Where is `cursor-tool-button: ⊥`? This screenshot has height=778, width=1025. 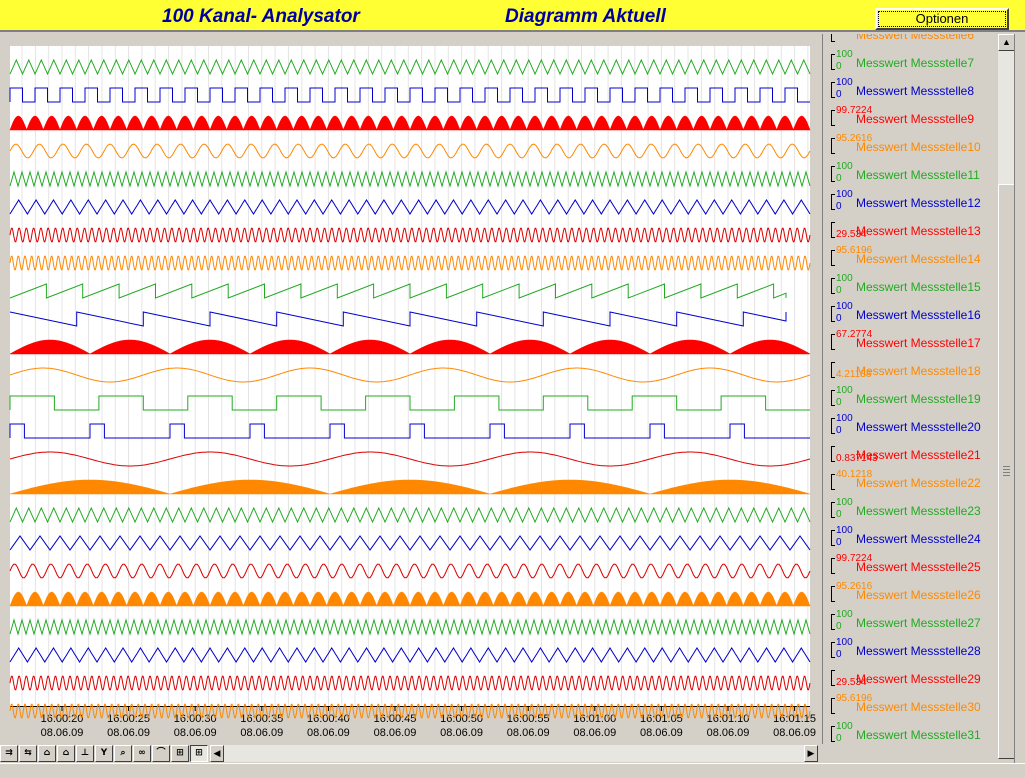 cursor-tool-button: ⊥ is located at coordinates (85, 753).